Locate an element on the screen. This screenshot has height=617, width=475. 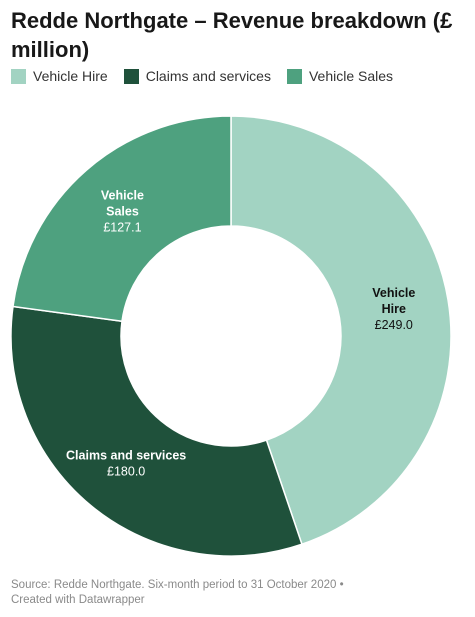
legend-swatch-vehicle-sales is located at coordinates (294, 76).